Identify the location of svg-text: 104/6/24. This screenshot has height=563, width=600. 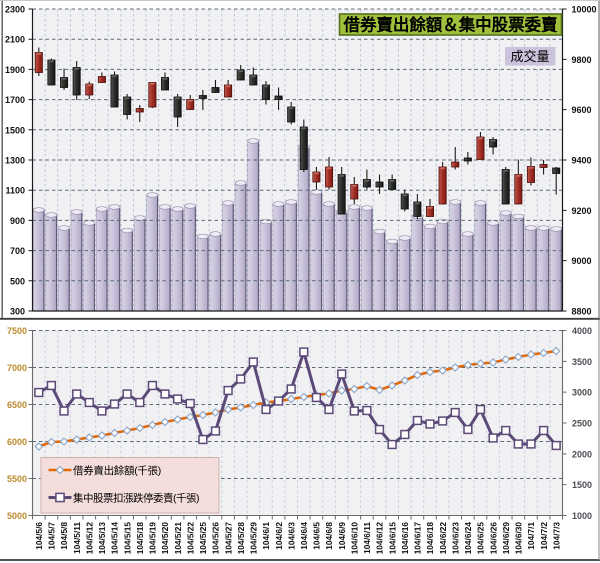
(468, 538).